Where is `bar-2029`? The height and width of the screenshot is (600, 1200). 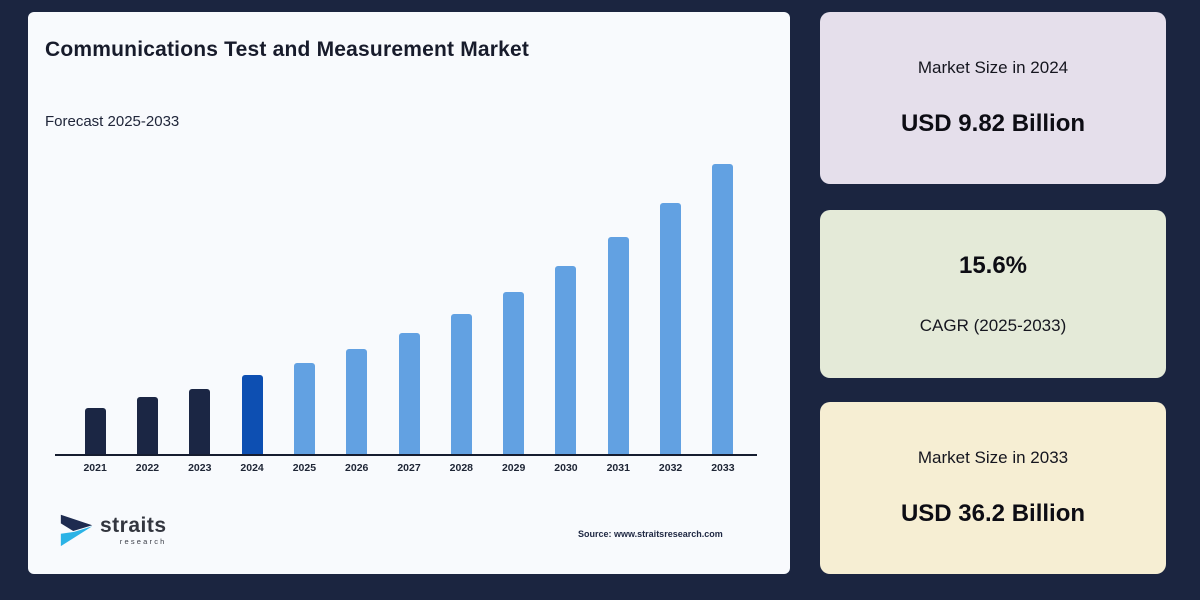 bar-2029 is located at coordinates (514, 372).